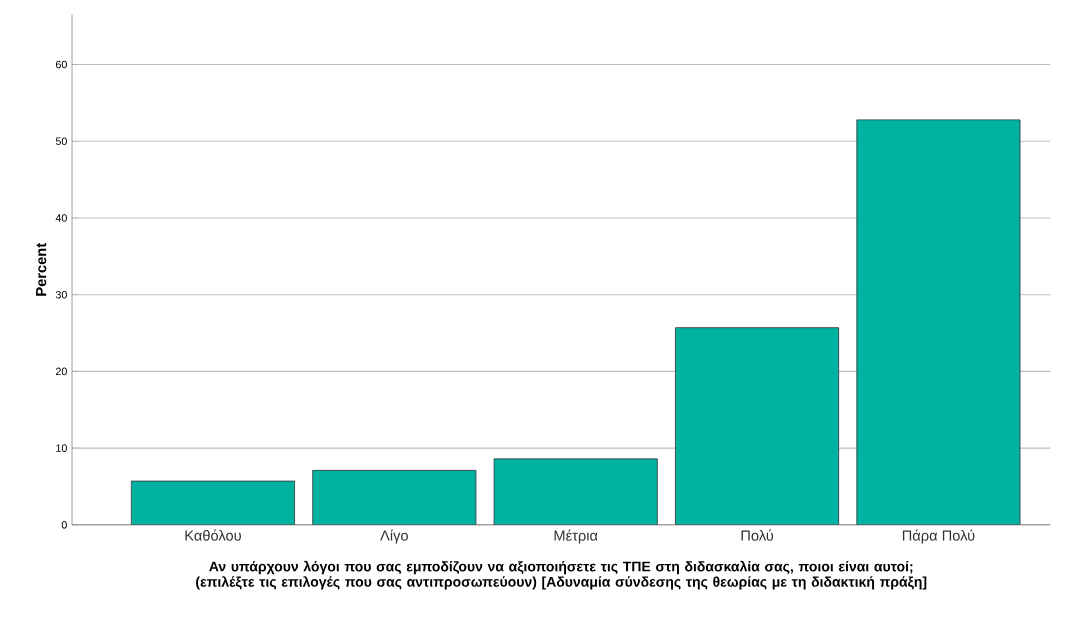 This screenshot has height=639, width=1067. Describe the element at coordinates (61, 218) in the screenshot. I see `y-tick-label: 40` at that location.